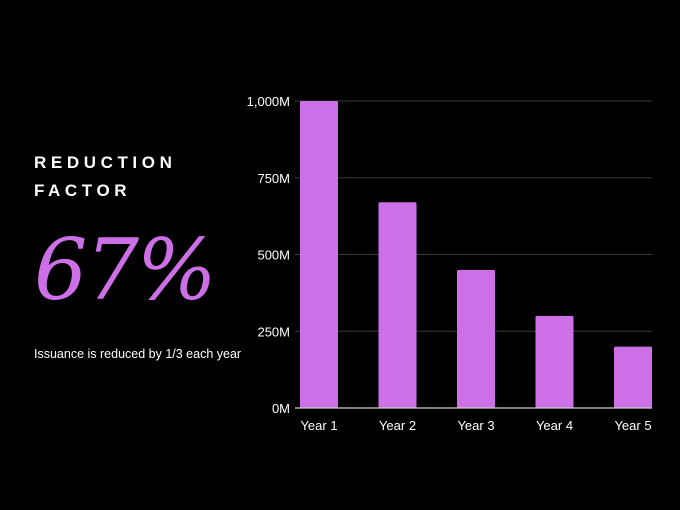 The height and width of the screenshot is (510, 680). I want to click on metric-heading-line2: FACTOR, so click(83, 190).